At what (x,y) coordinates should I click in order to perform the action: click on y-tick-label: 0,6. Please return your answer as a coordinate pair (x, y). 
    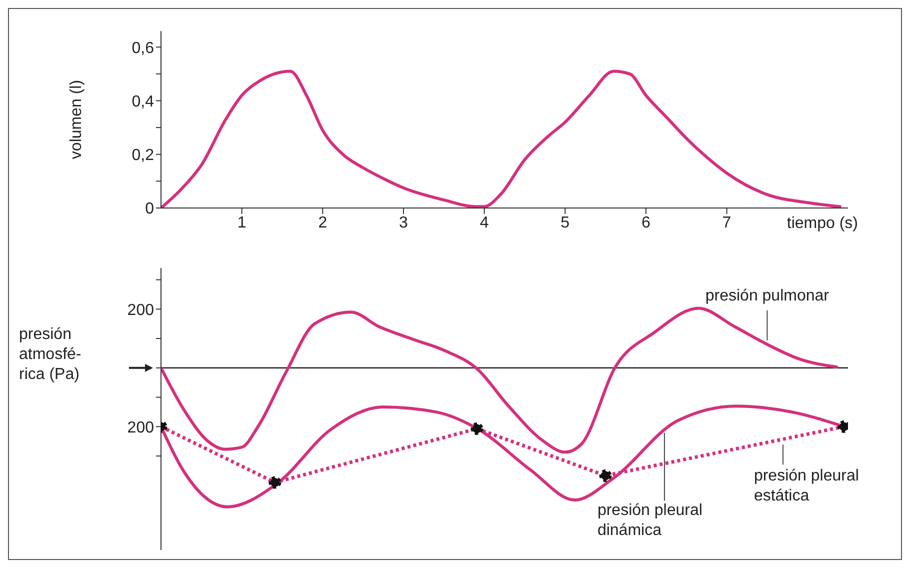
    Looking at the image, I should click on (143, 48).